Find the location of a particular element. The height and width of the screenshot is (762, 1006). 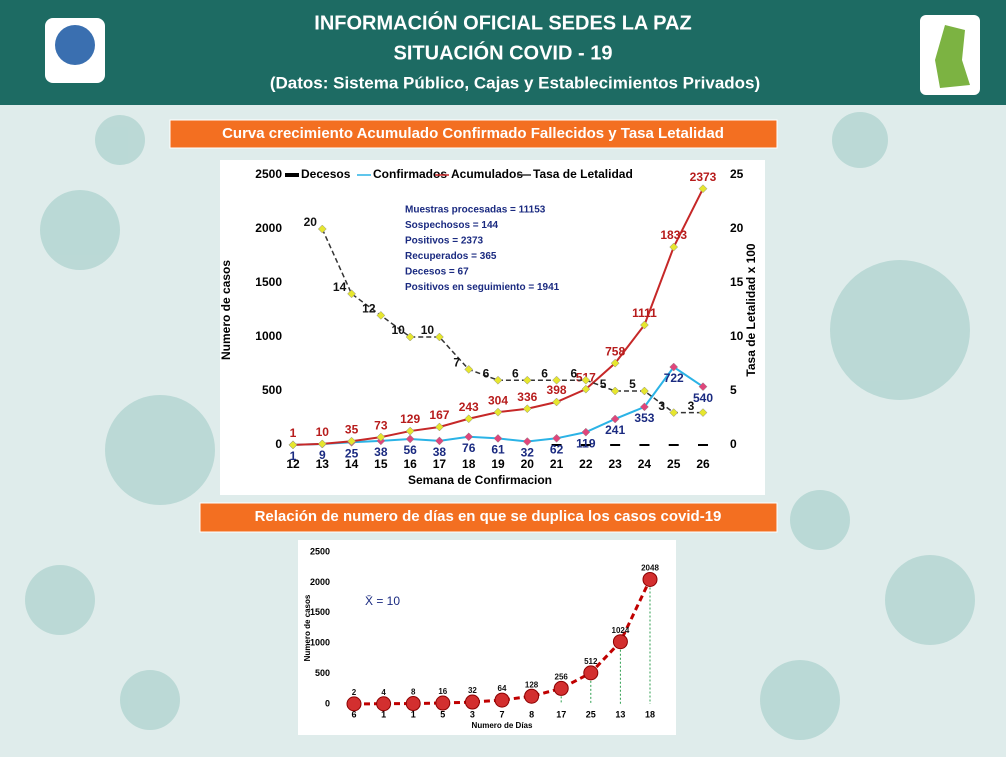

annotation: Muestras procesadas = 11153 is located at coordinates (475, 210).